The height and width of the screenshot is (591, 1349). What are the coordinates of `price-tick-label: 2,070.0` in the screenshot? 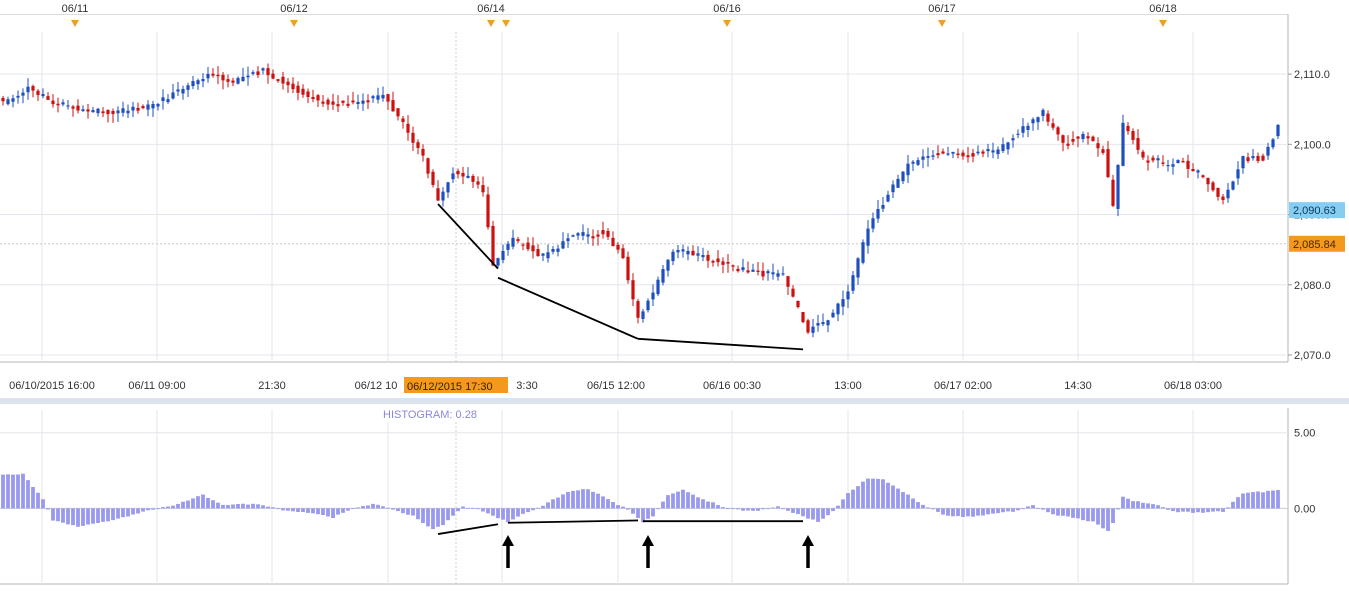 It's located at (1312, 356).